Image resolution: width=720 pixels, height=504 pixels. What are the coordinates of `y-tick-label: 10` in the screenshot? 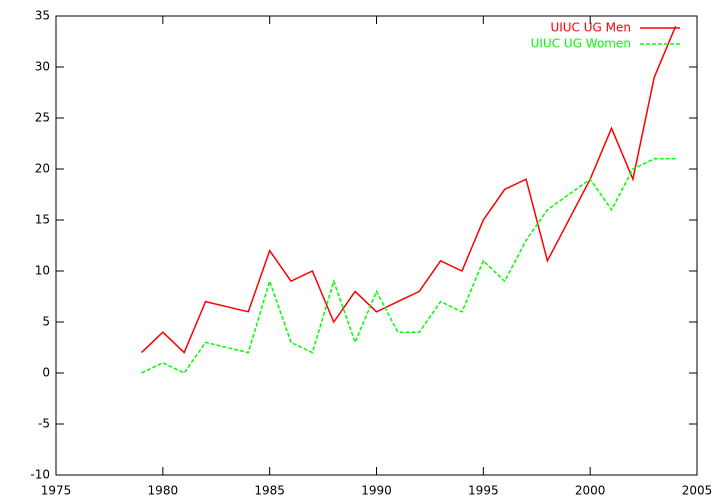 It's located at (42, 271).